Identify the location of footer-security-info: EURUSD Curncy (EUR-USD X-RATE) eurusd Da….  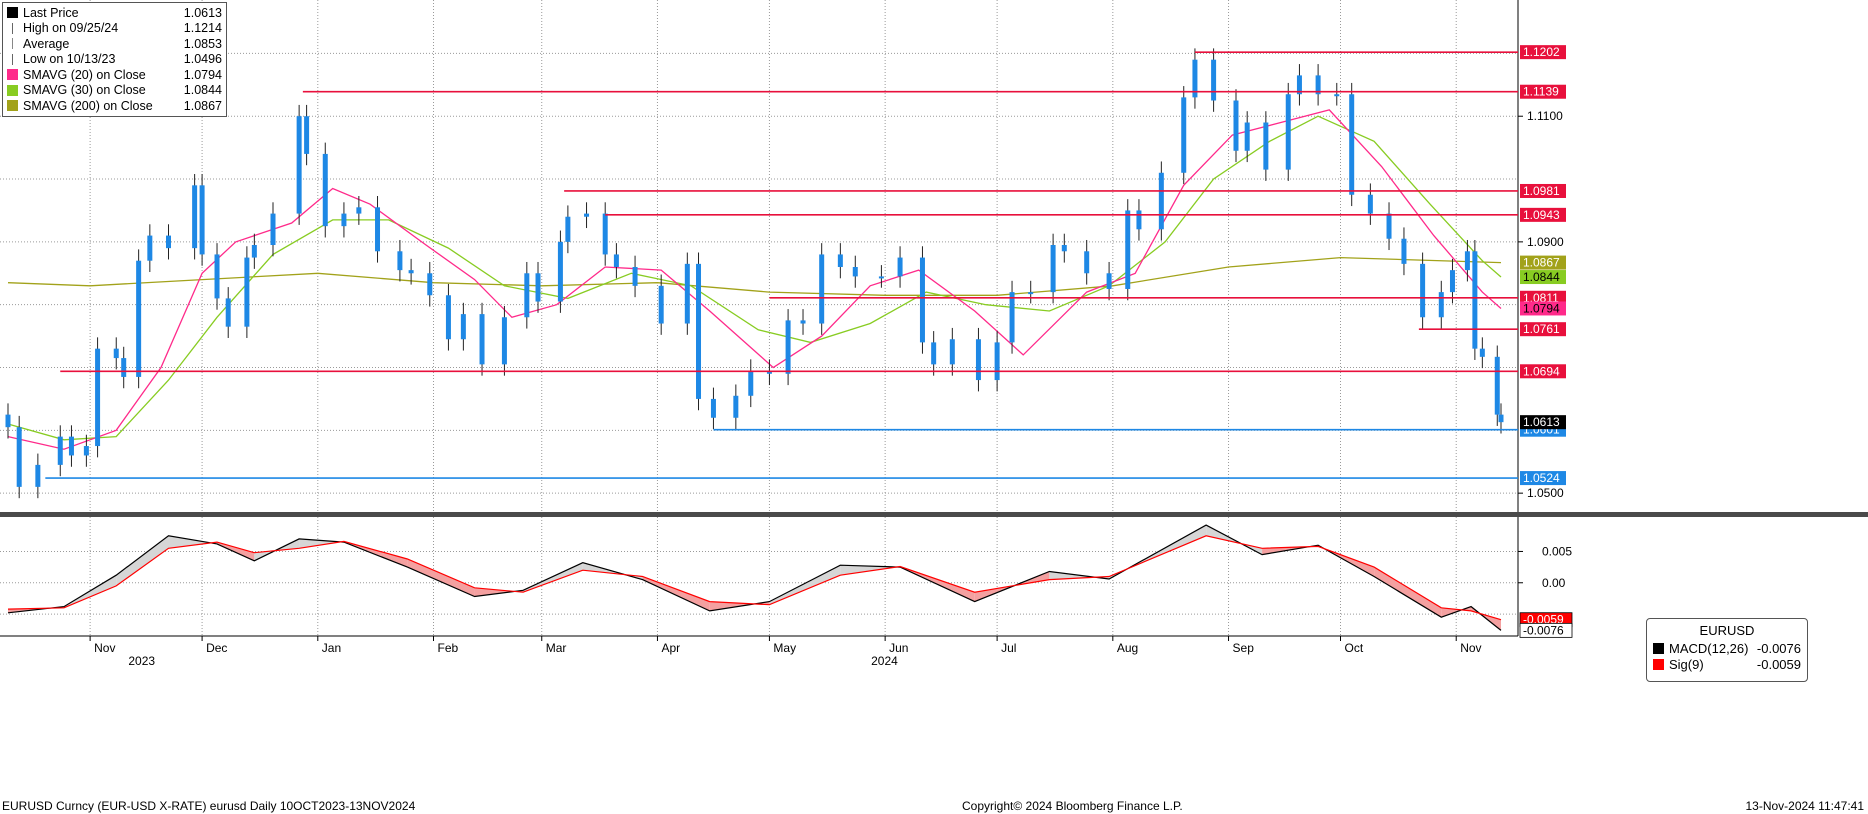
(209, 806).